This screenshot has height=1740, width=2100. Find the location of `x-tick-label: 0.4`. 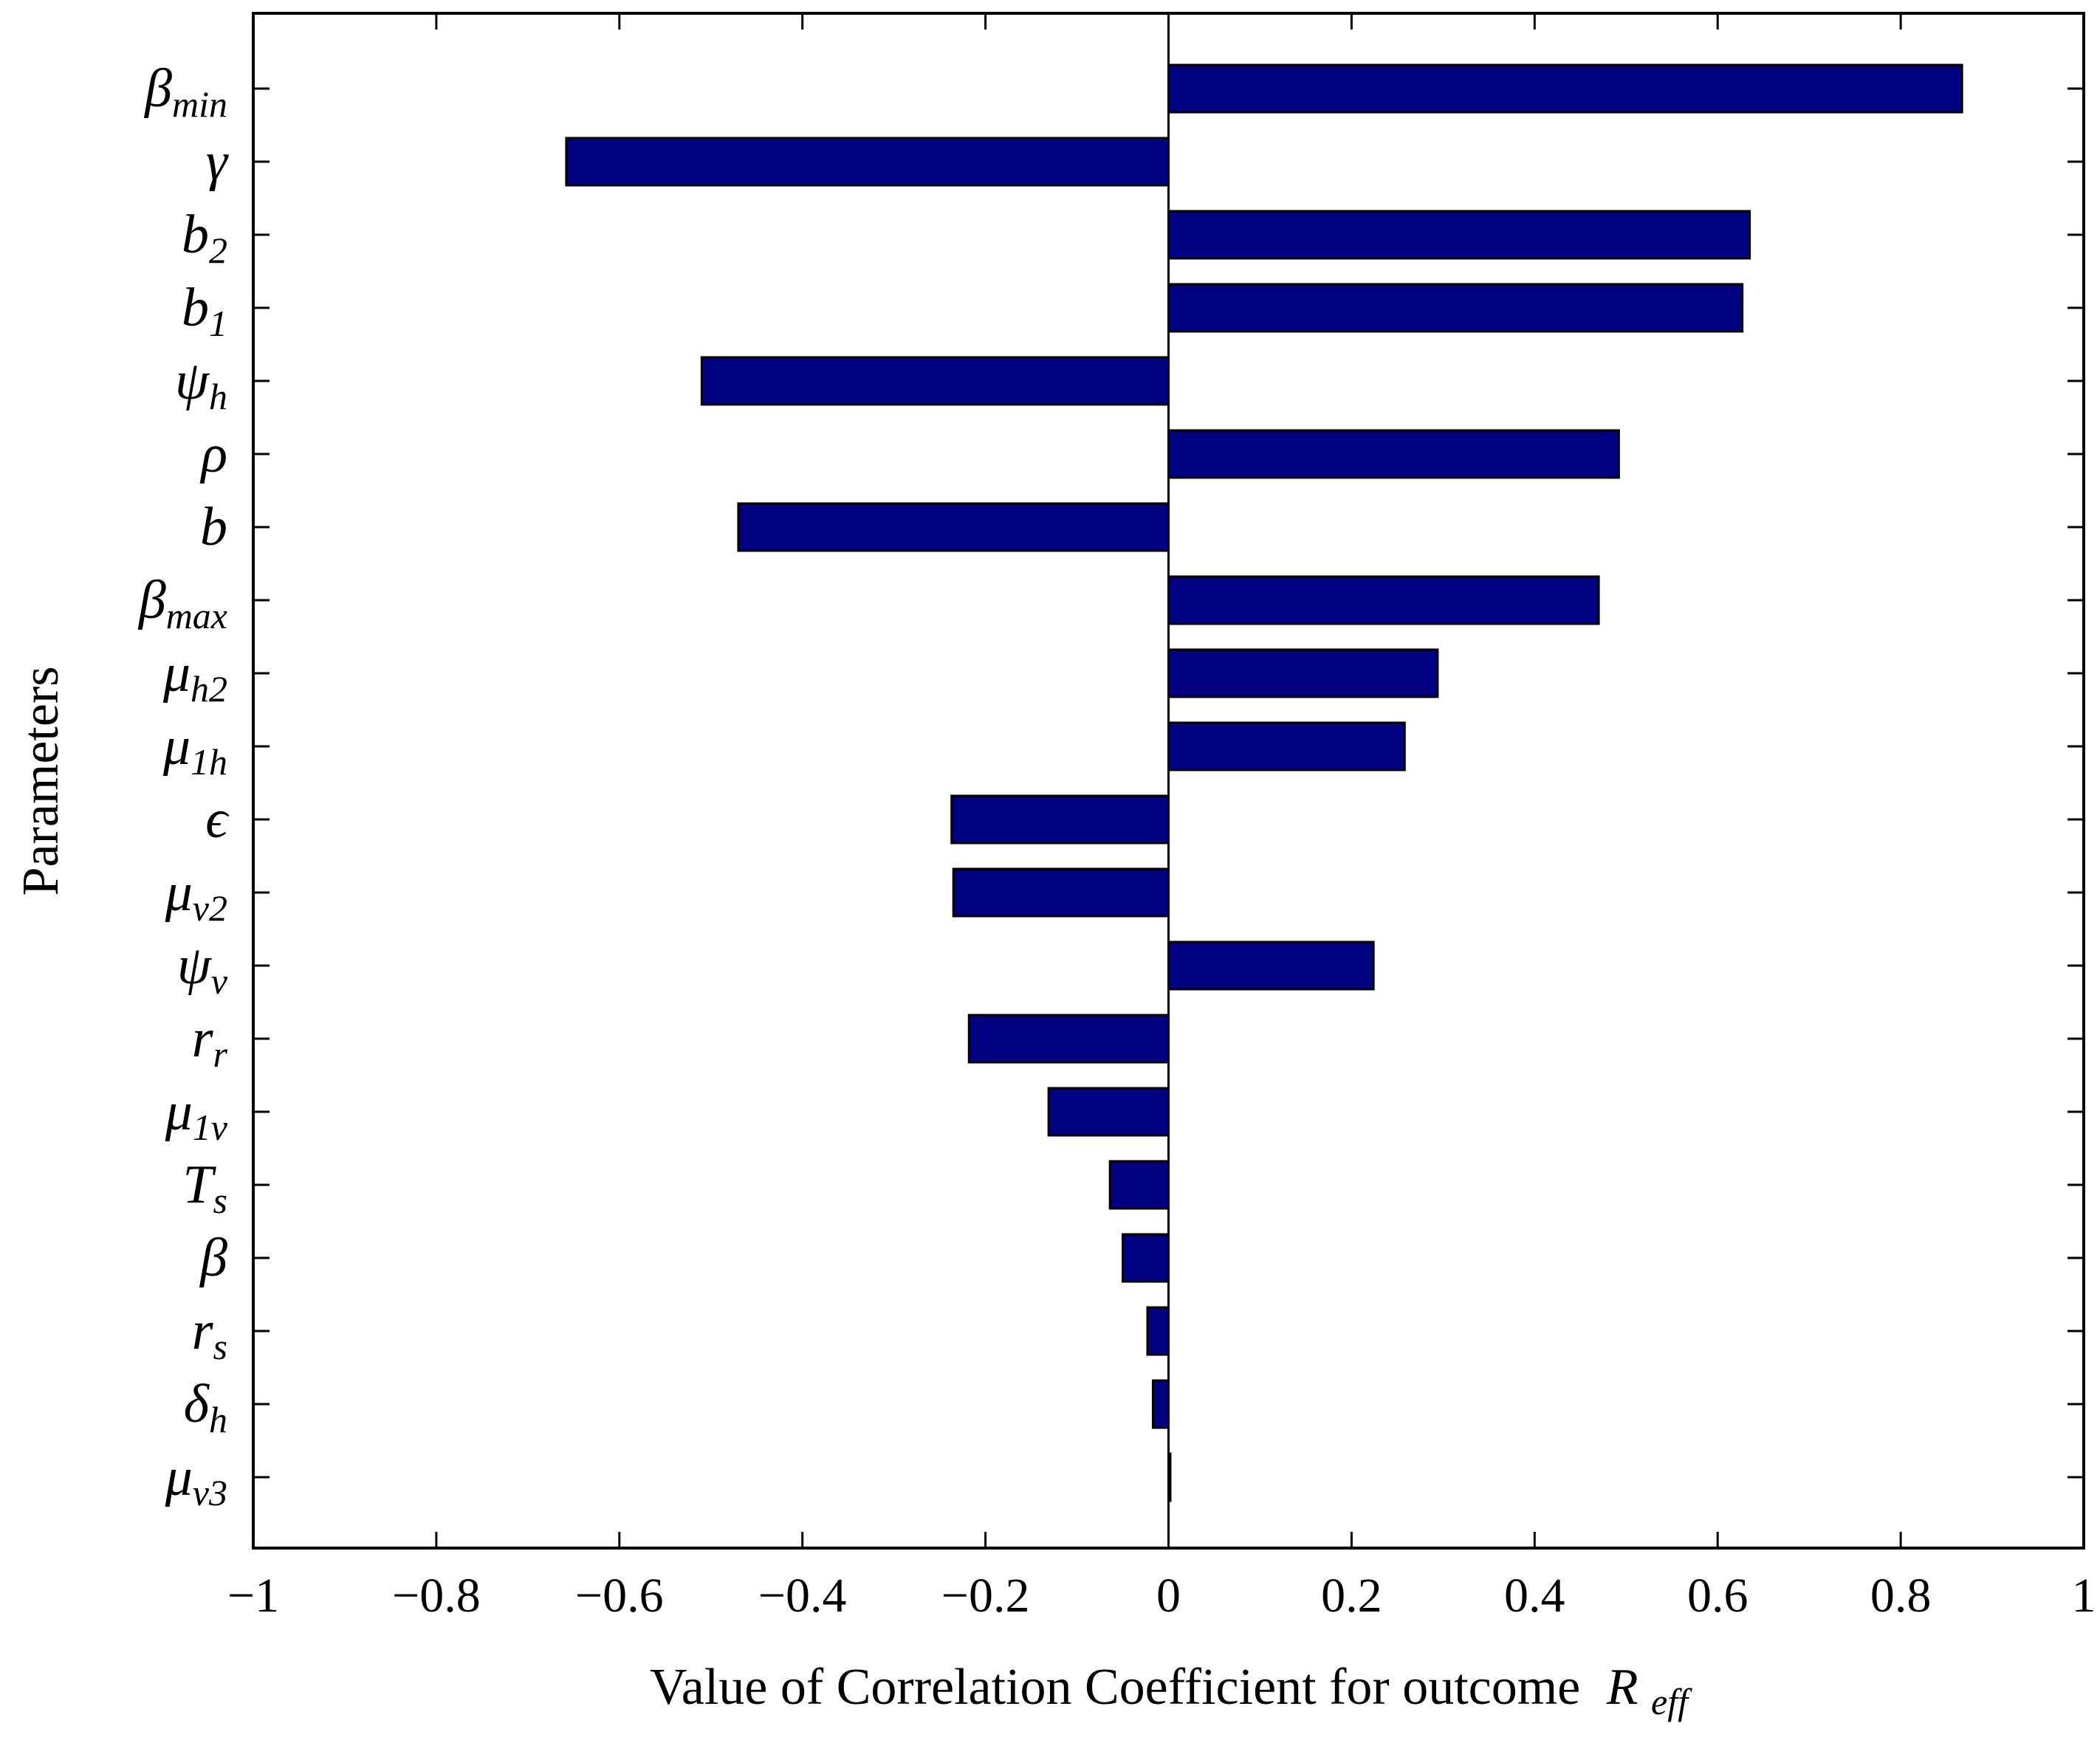

x-tick-label: 0.4 is located at coordinates (1535, 1596).